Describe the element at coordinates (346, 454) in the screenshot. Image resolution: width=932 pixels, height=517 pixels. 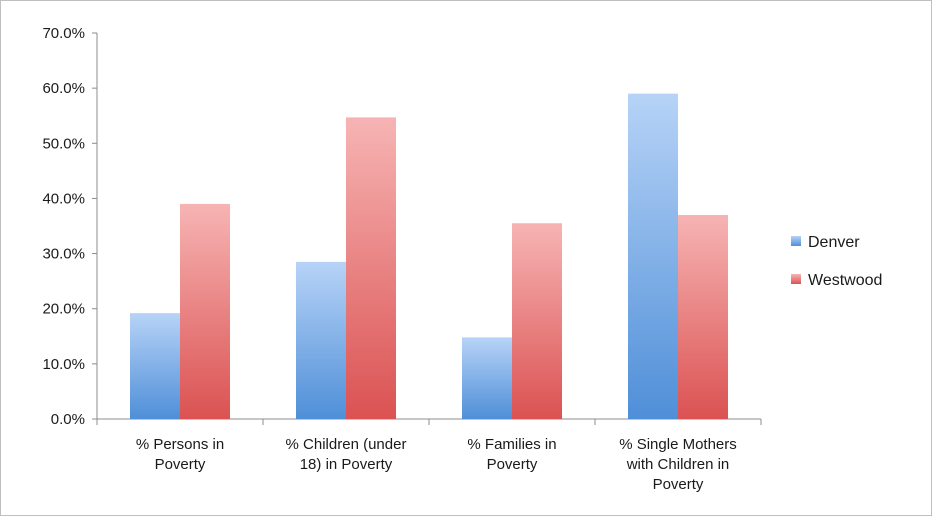
I see `x-category-label: % Children (under 18) in Poverty` at that location.